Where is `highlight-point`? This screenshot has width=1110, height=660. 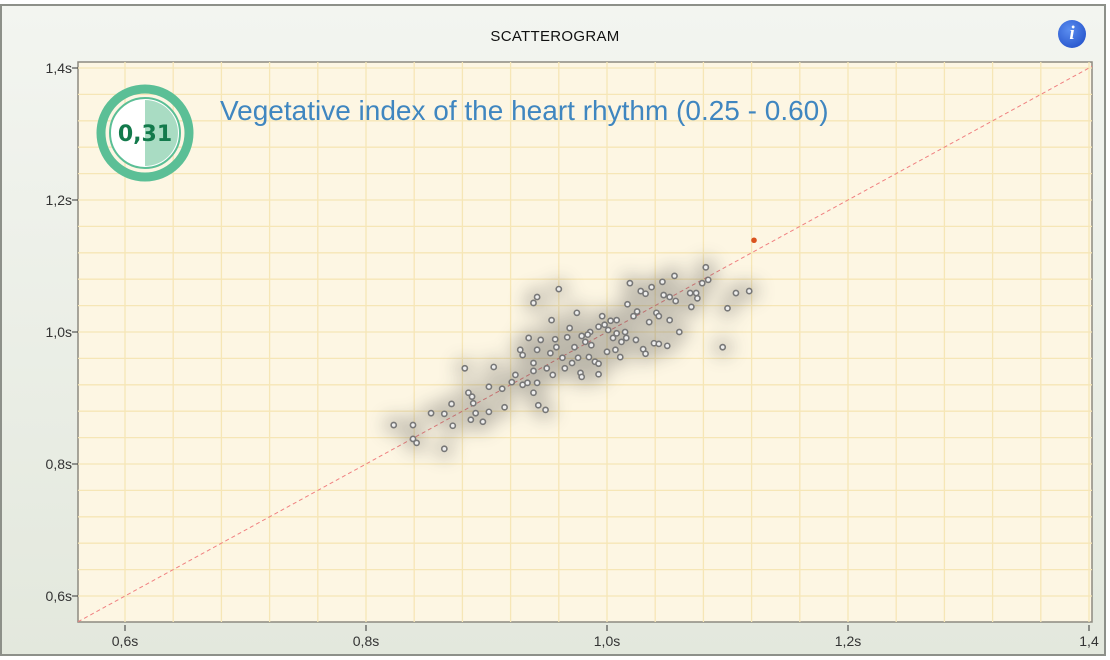 highlight-point is located at coordinates (754, 240).